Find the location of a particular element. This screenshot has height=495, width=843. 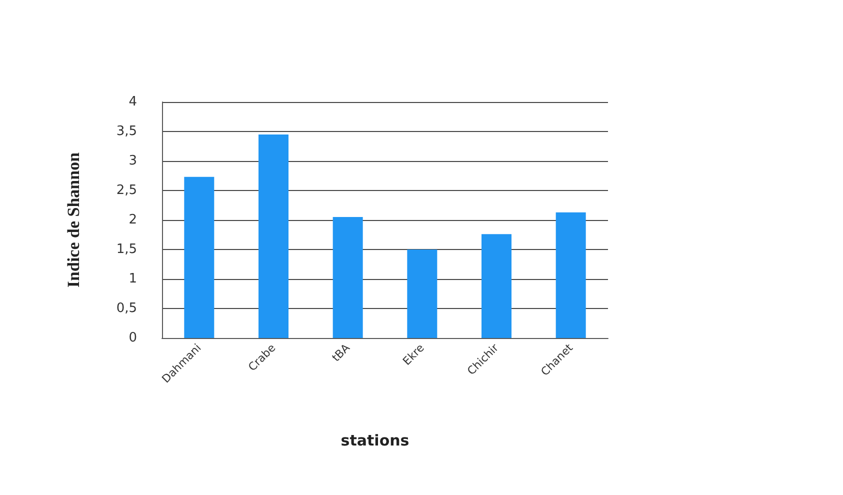

x-axis-title: stations is located at coordinates (375, 441).